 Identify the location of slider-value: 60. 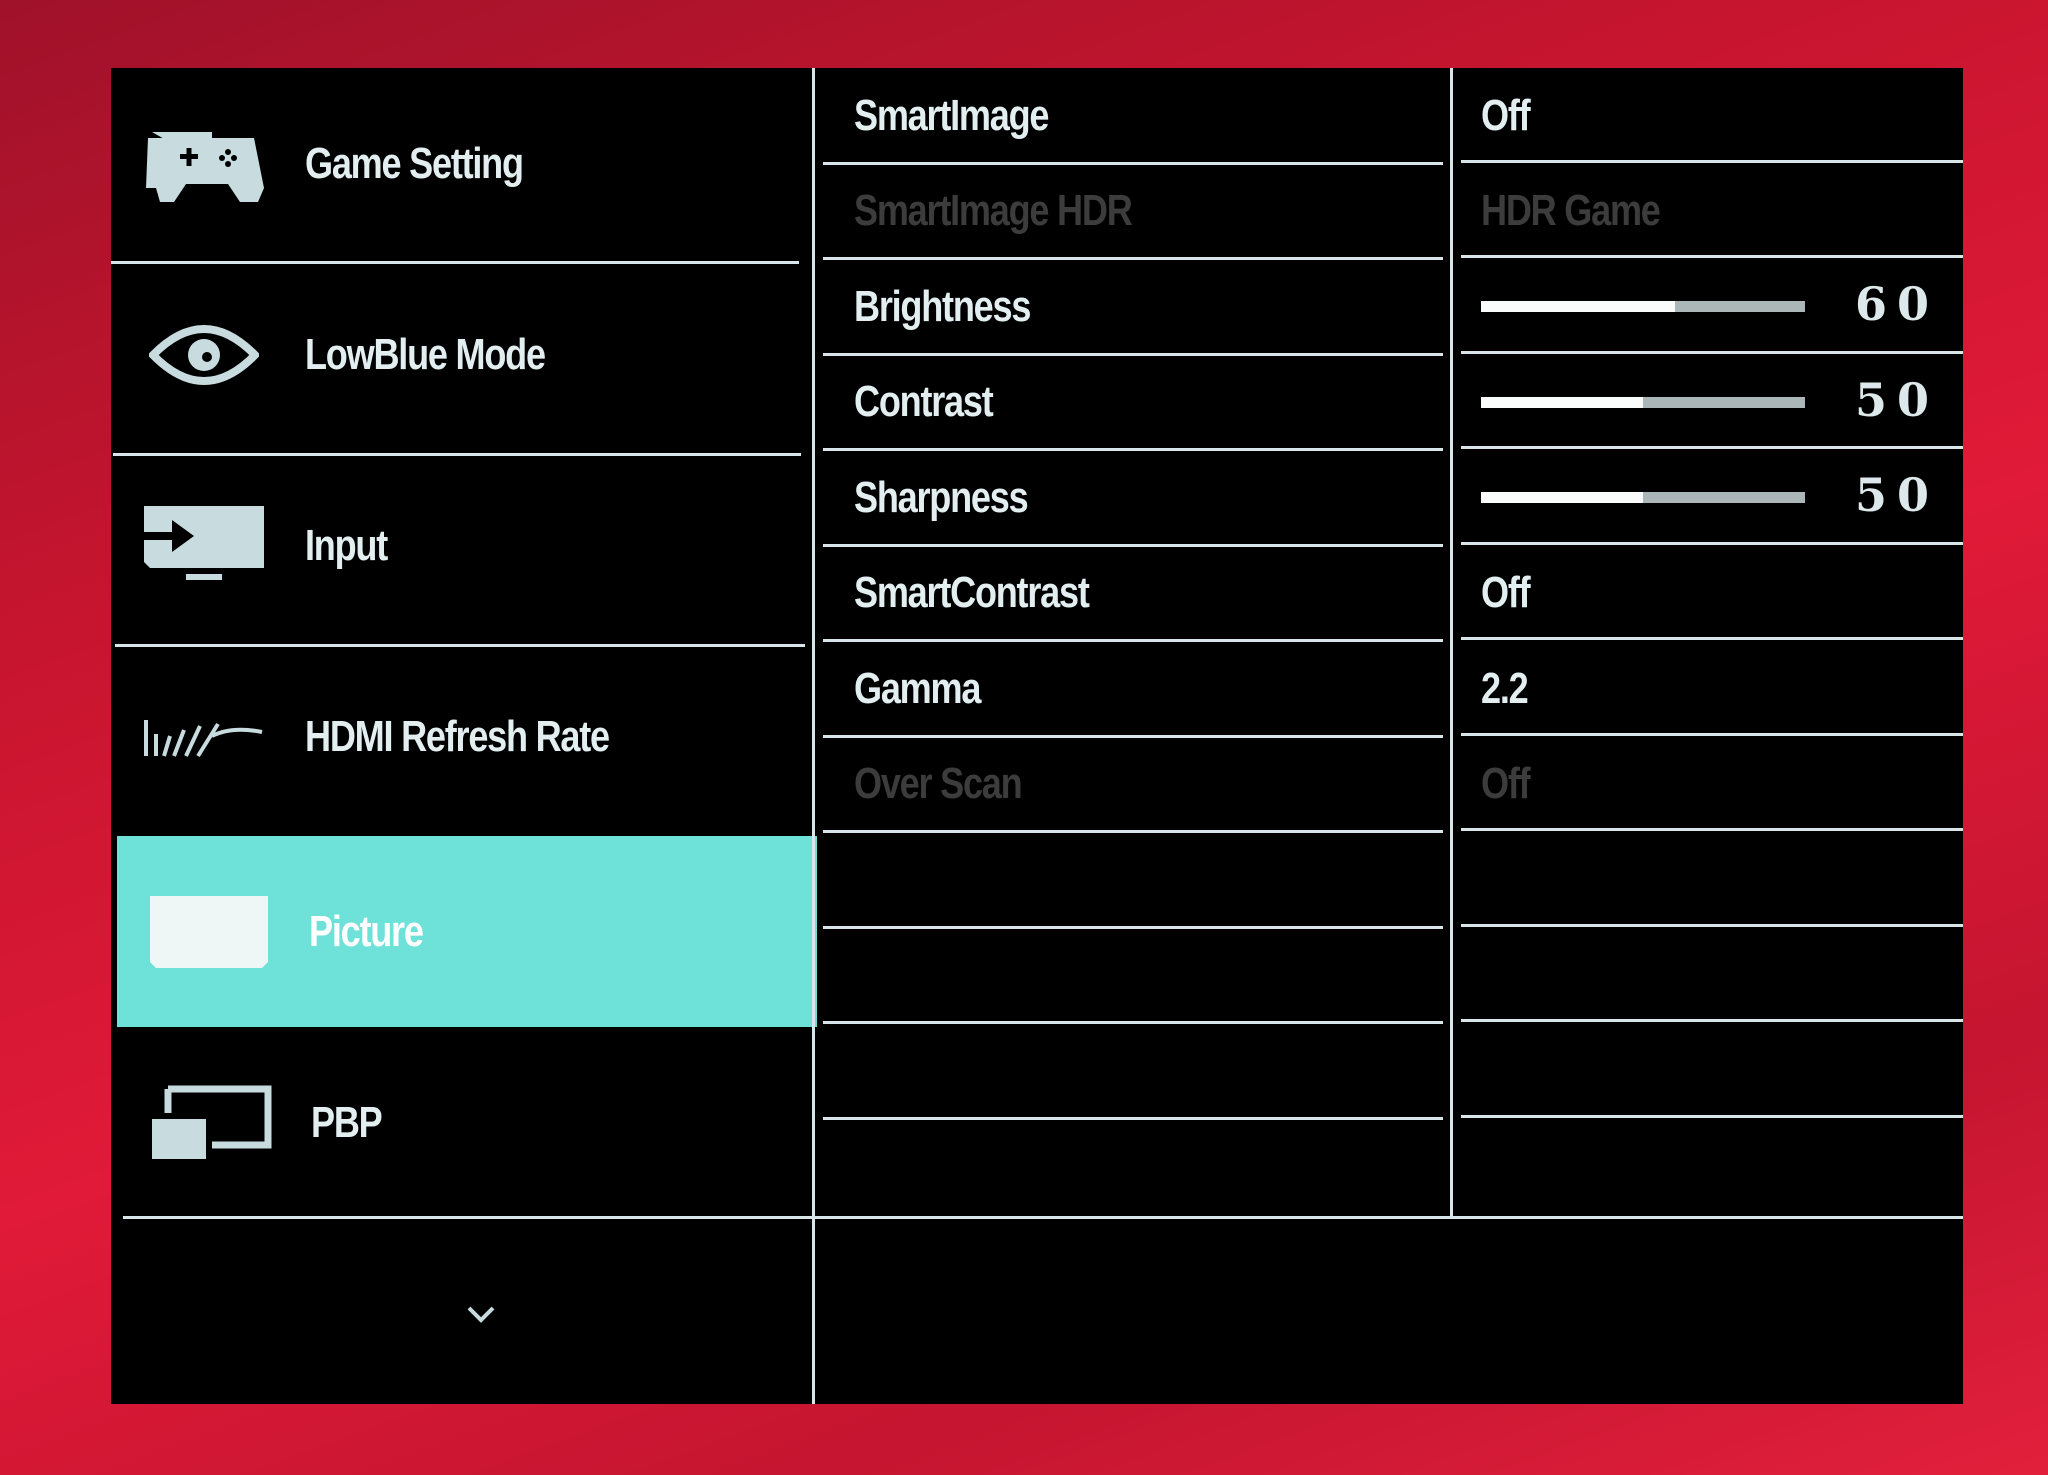
(1897, 304).